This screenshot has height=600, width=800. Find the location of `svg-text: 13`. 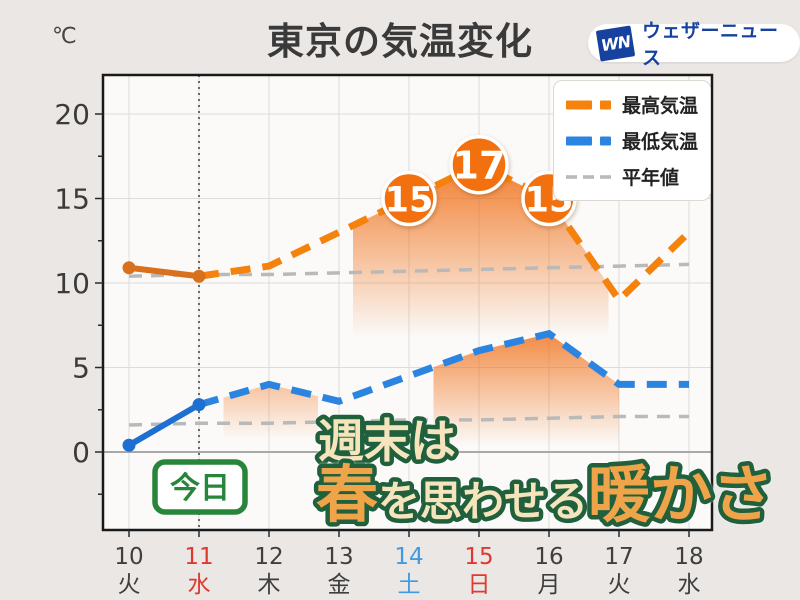

svg-text: 13 is located at coordinates (338, 557).